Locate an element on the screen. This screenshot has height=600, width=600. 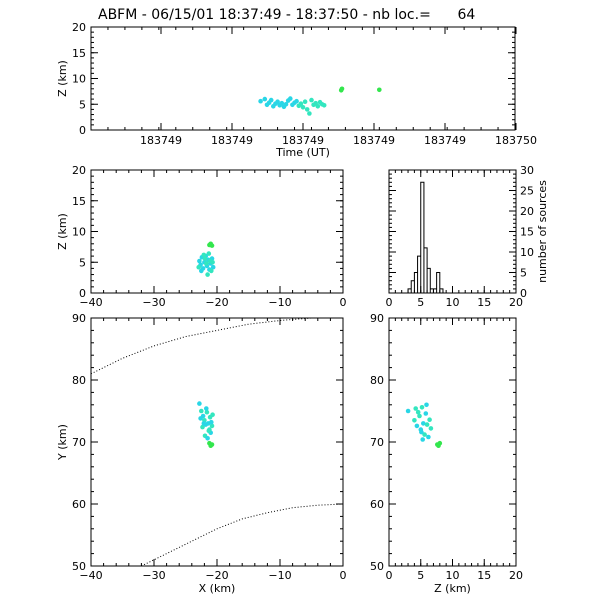
y-tick-label: 50 is located at coordinates (79, 566).